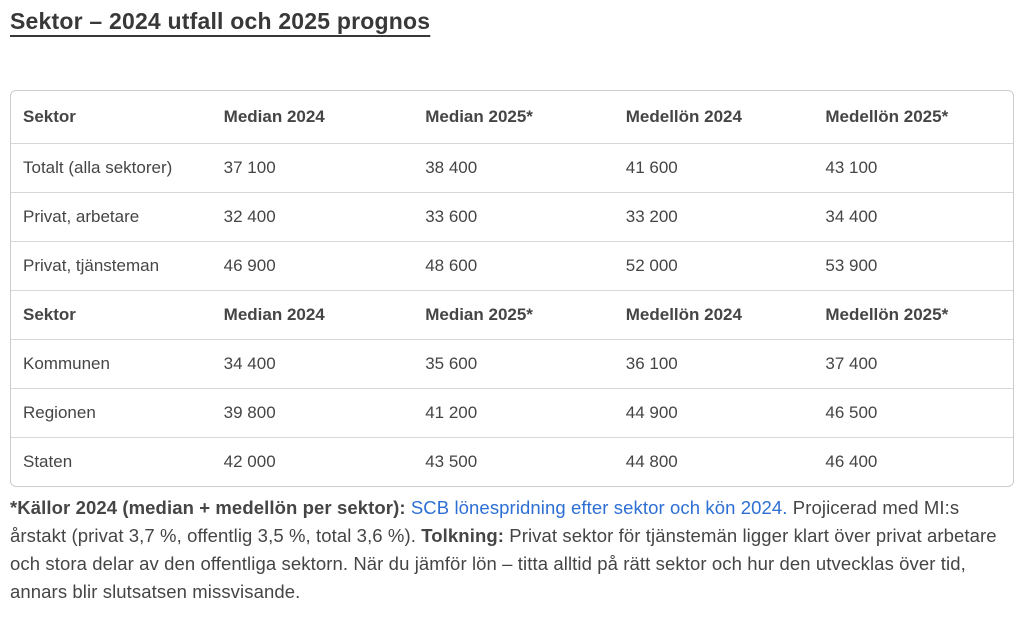 This screenshot has height=627, width=1024. I want to click on cell-value: 37 100, so click(312, 167).